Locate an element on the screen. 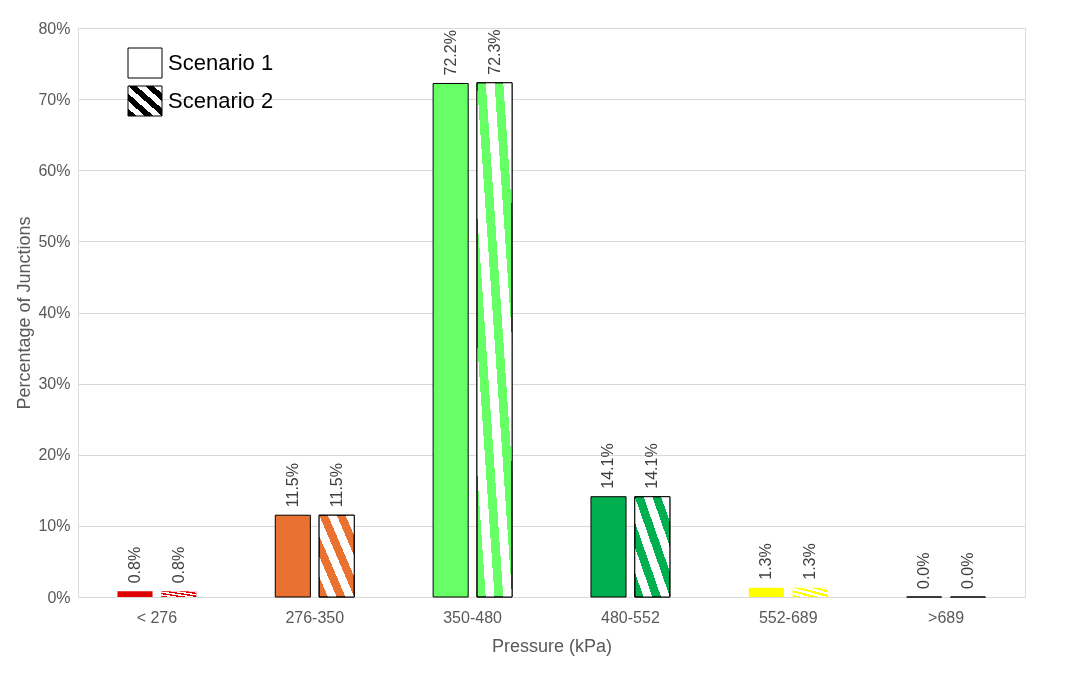  y-tick-label: 50% is located at coordinates (54, 241).